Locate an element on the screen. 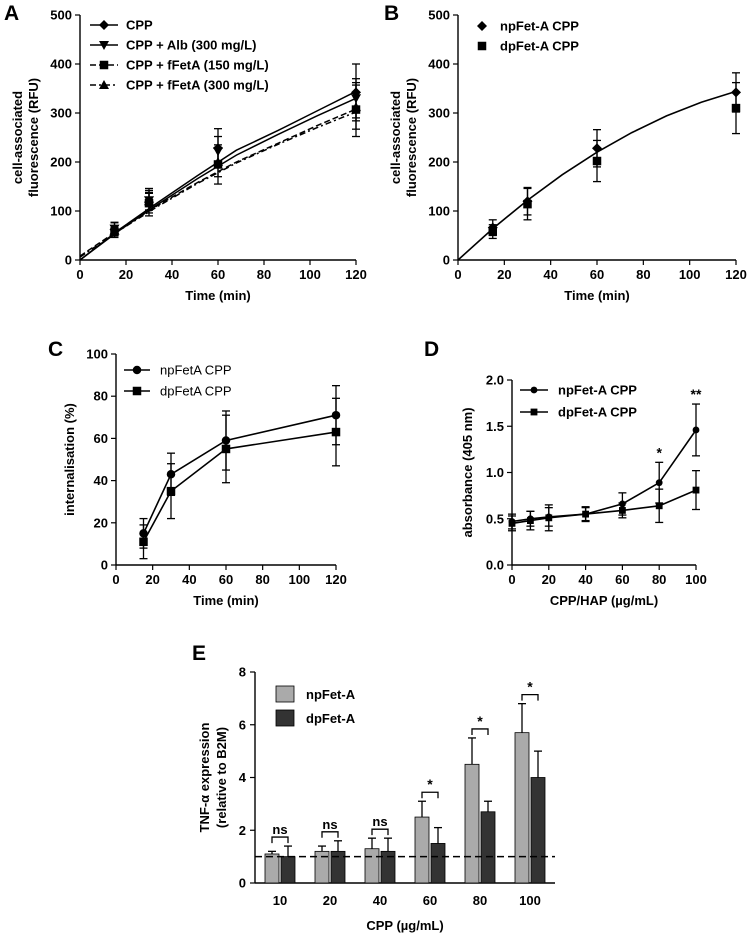 This screenshot has height=943, width=752. y-axis-title-line: (relative to B2M) is located at coordinates (221, 777).